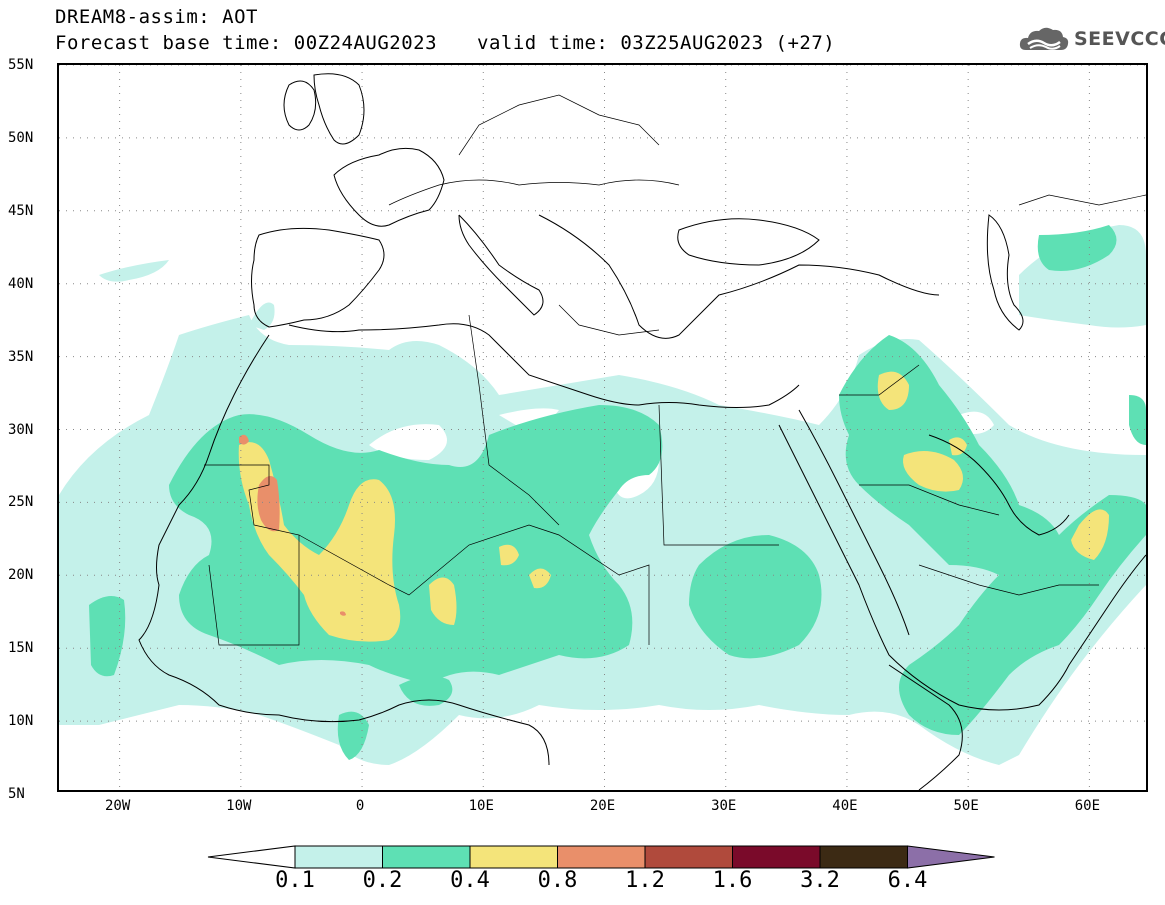 The width and height of the screenshot is (1165, 905). What do you see at coordinates (382, 880) in the screenshot?
I see `colorbar-level-label: 0.2` at bounding box center [382, 880].